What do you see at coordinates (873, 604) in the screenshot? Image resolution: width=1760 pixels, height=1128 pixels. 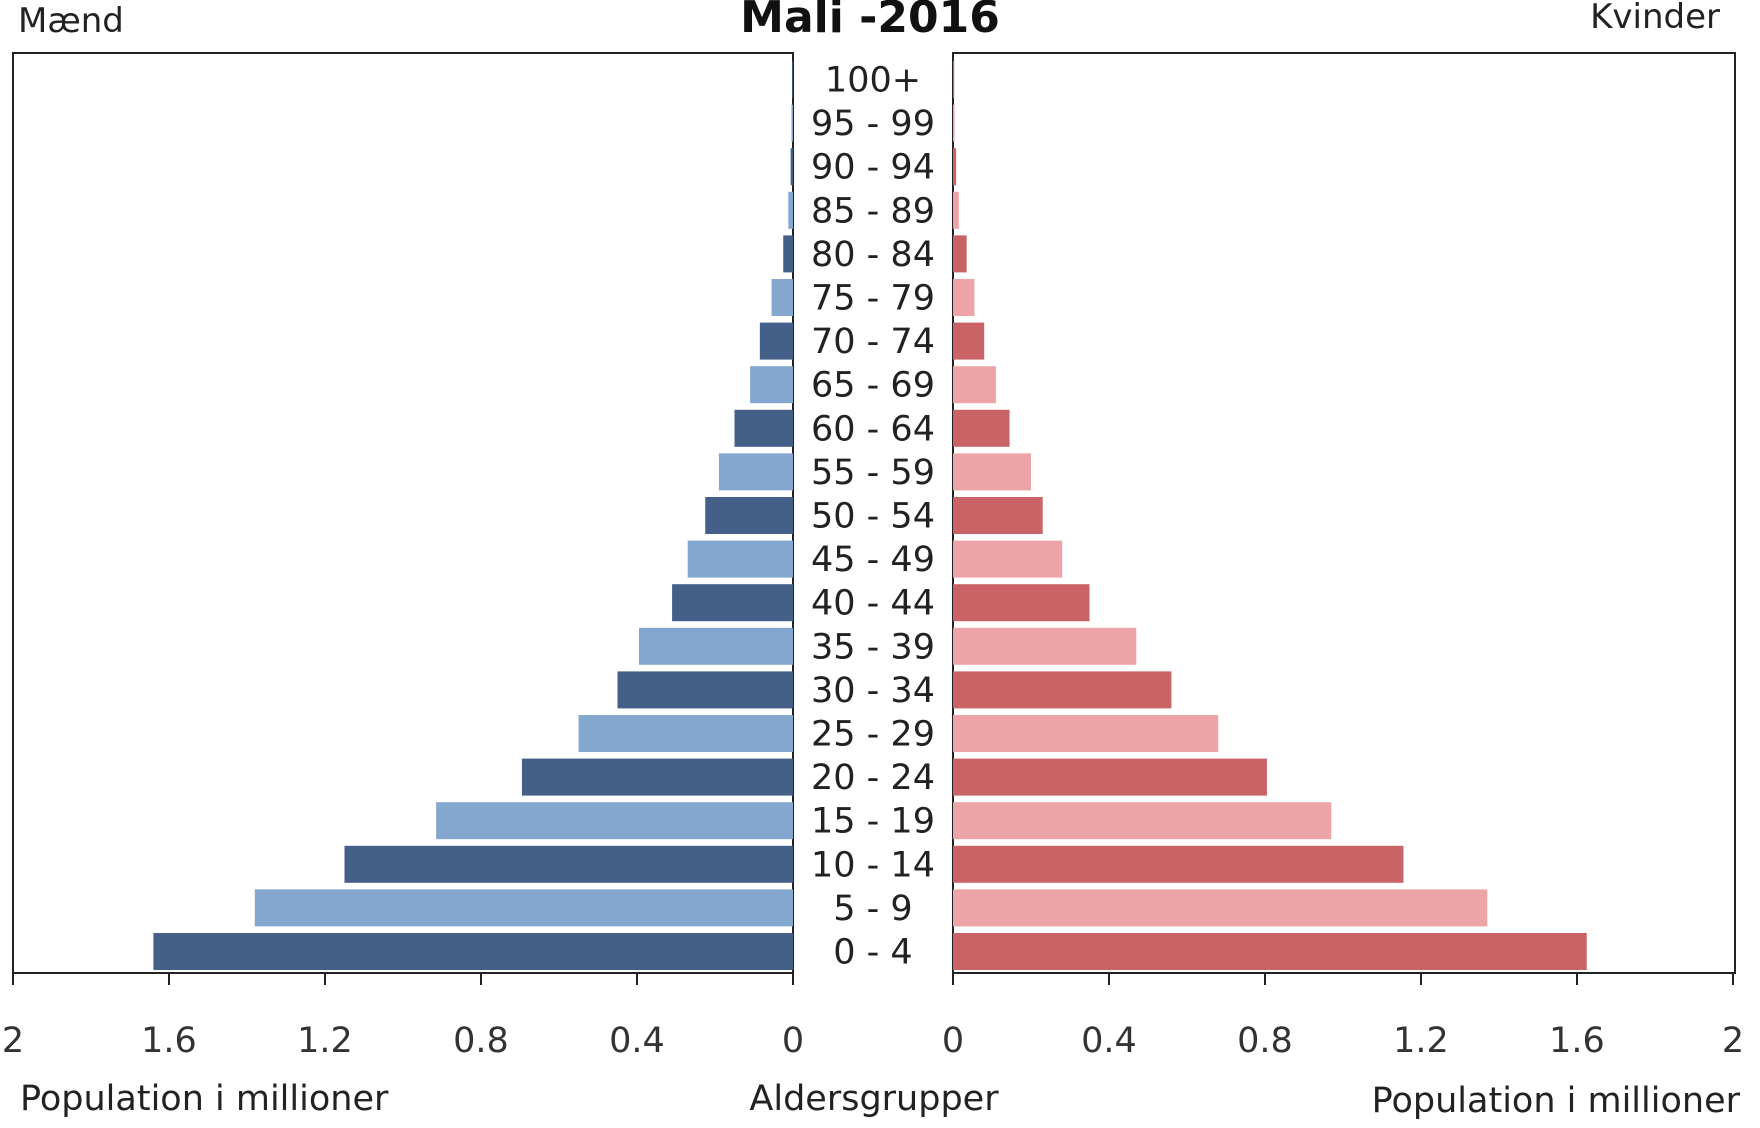 I see `age-group-label: 40 - 44` at bounding box center [873, 604].